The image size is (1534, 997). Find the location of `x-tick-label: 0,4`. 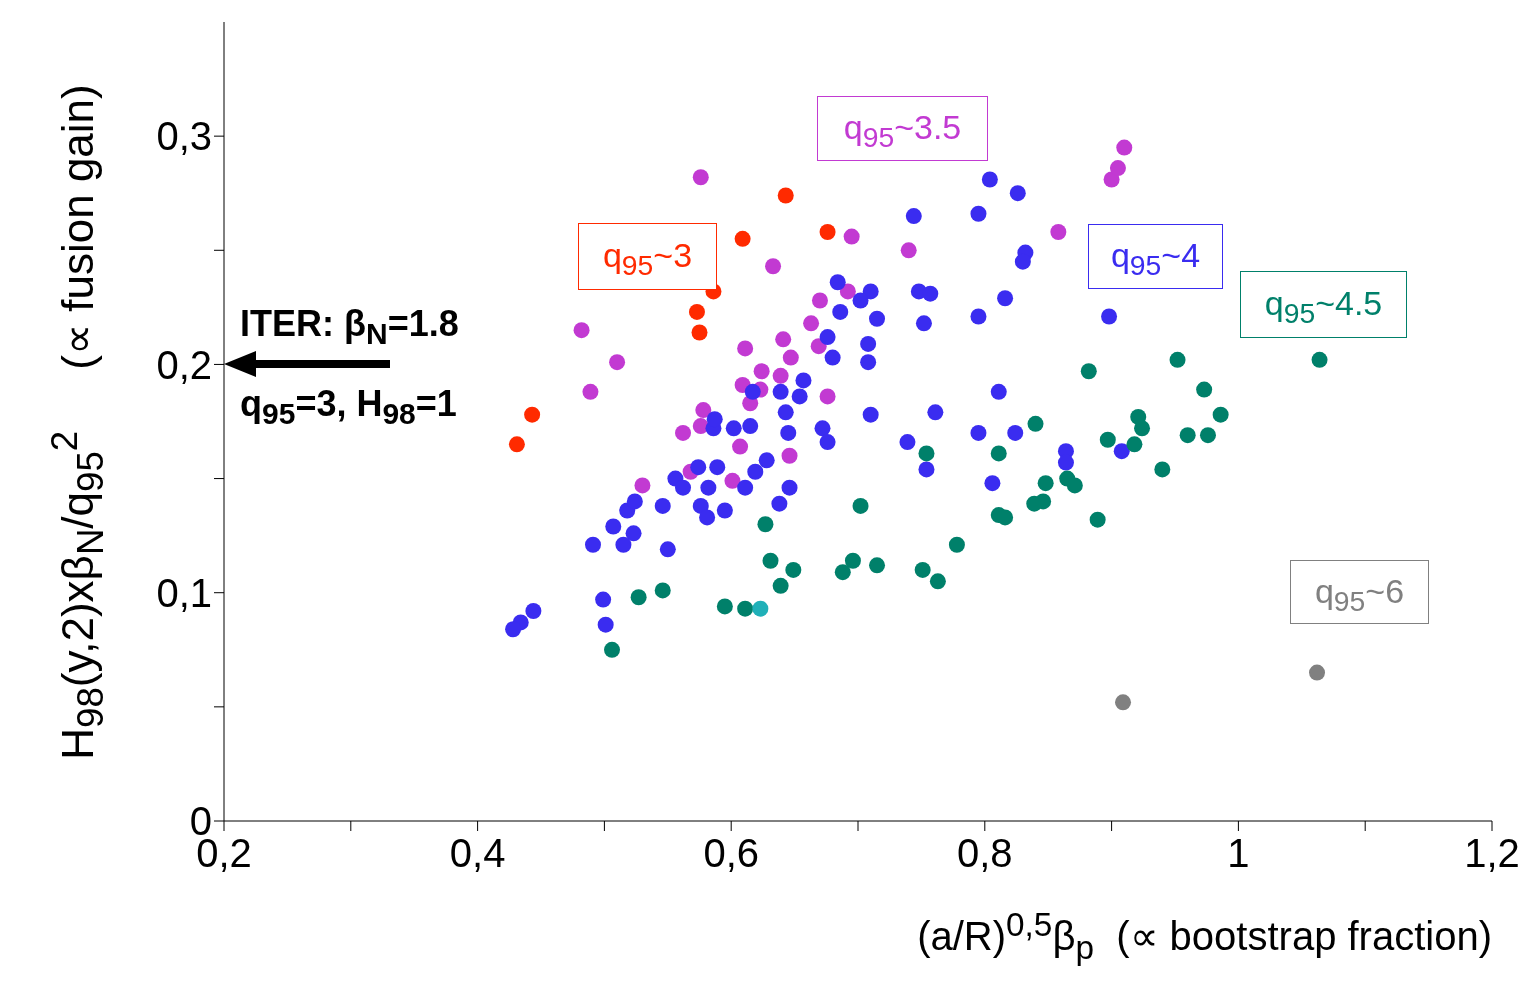

x-tick-label: 0,4 is located at coordinates (477, 853).